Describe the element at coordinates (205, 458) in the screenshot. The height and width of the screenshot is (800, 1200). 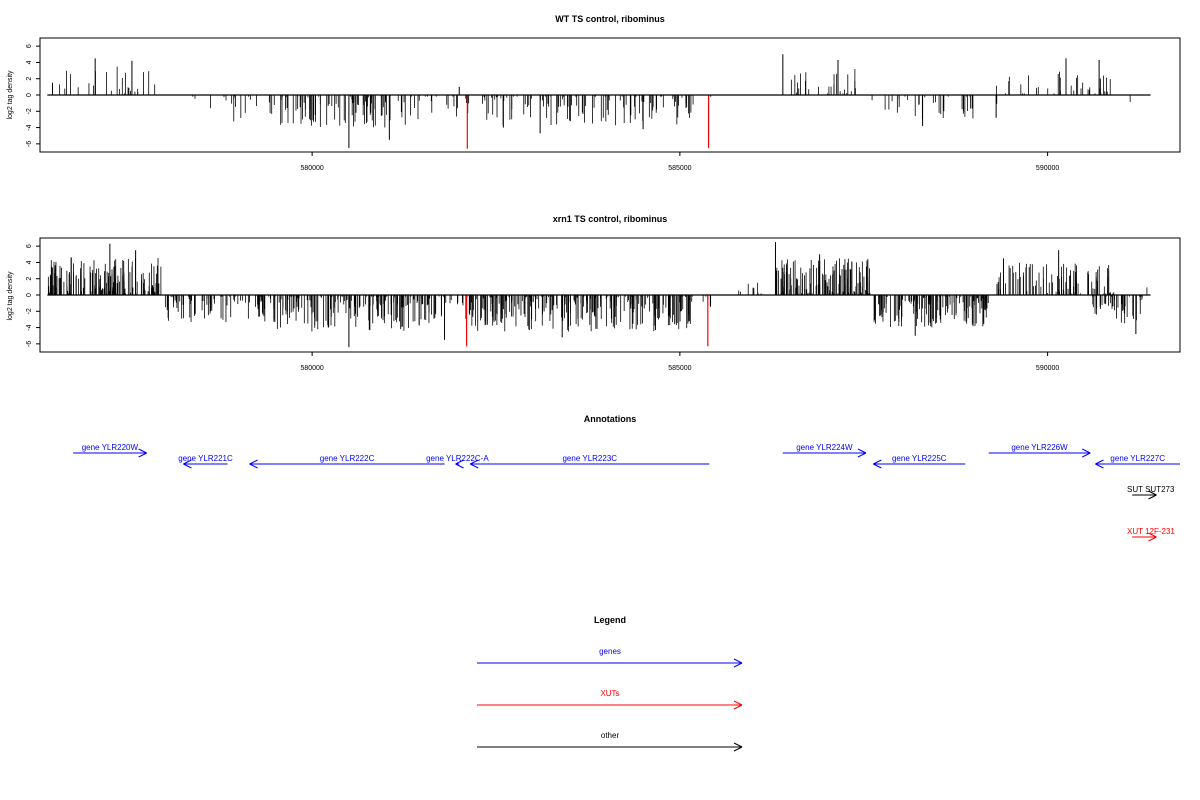
I see `feature-label: gene YLR221C` at that location.